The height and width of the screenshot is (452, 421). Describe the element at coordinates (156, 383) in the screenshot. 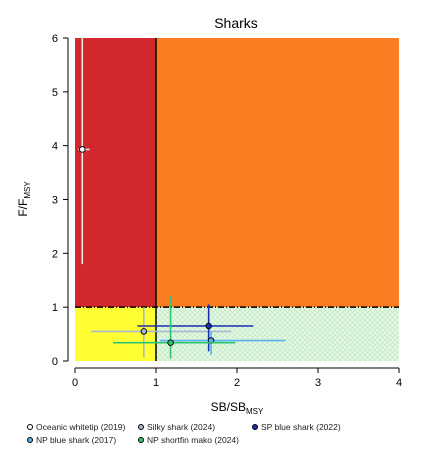

I see `x-tick-label: 1` at that location.